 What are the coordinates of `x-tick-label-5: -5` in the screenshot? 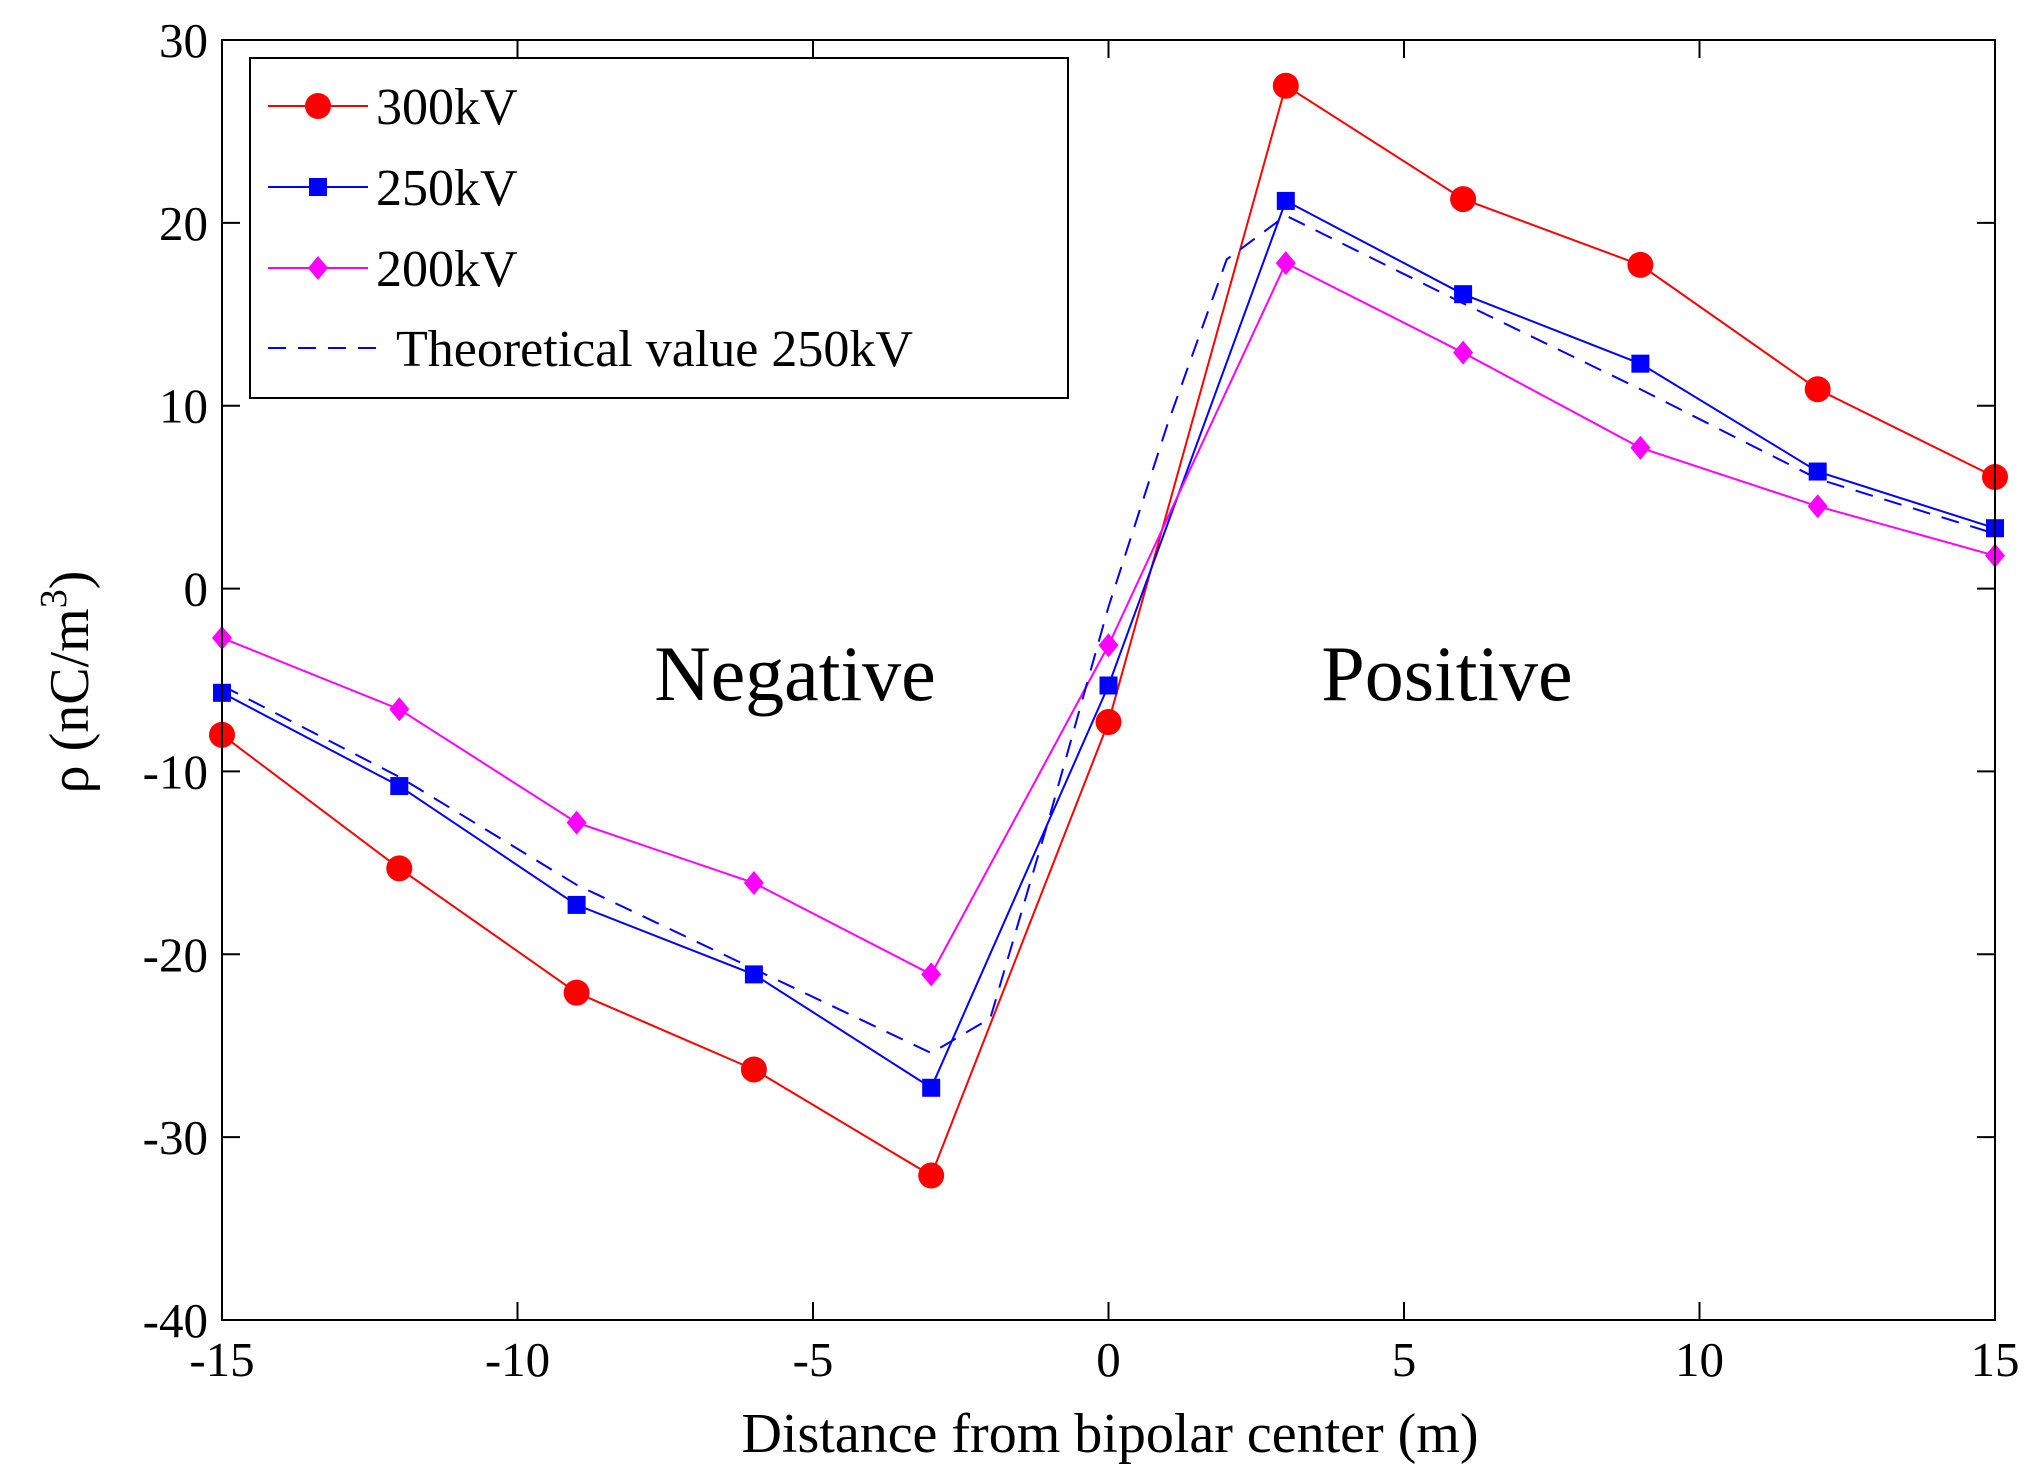 It's located at (813, 1359).